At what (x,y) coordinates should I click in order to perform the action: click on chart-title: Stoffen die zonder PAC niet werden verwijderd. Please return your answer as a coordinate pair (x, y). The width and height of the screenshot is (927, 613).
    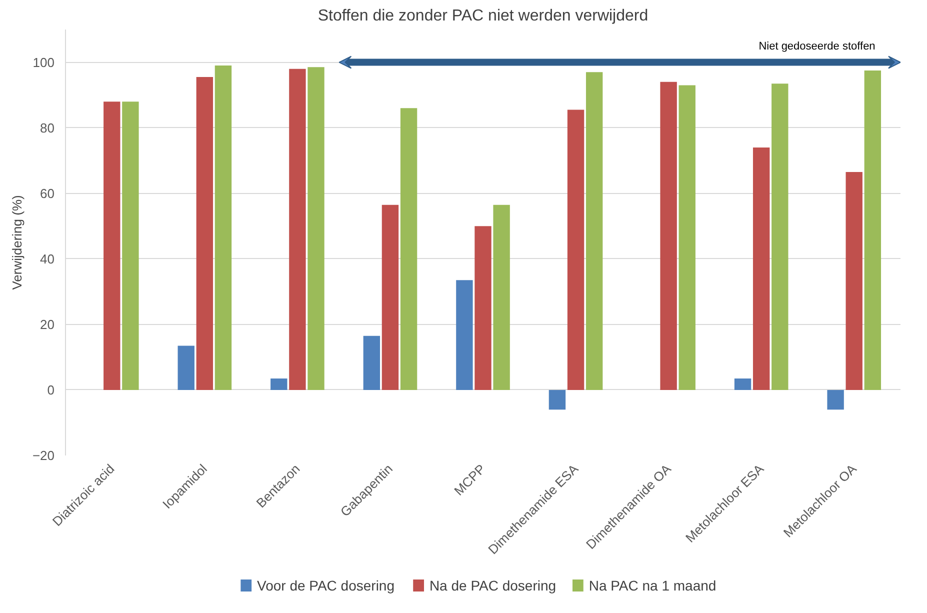
    Looking at the image, I should click on (483, 16).